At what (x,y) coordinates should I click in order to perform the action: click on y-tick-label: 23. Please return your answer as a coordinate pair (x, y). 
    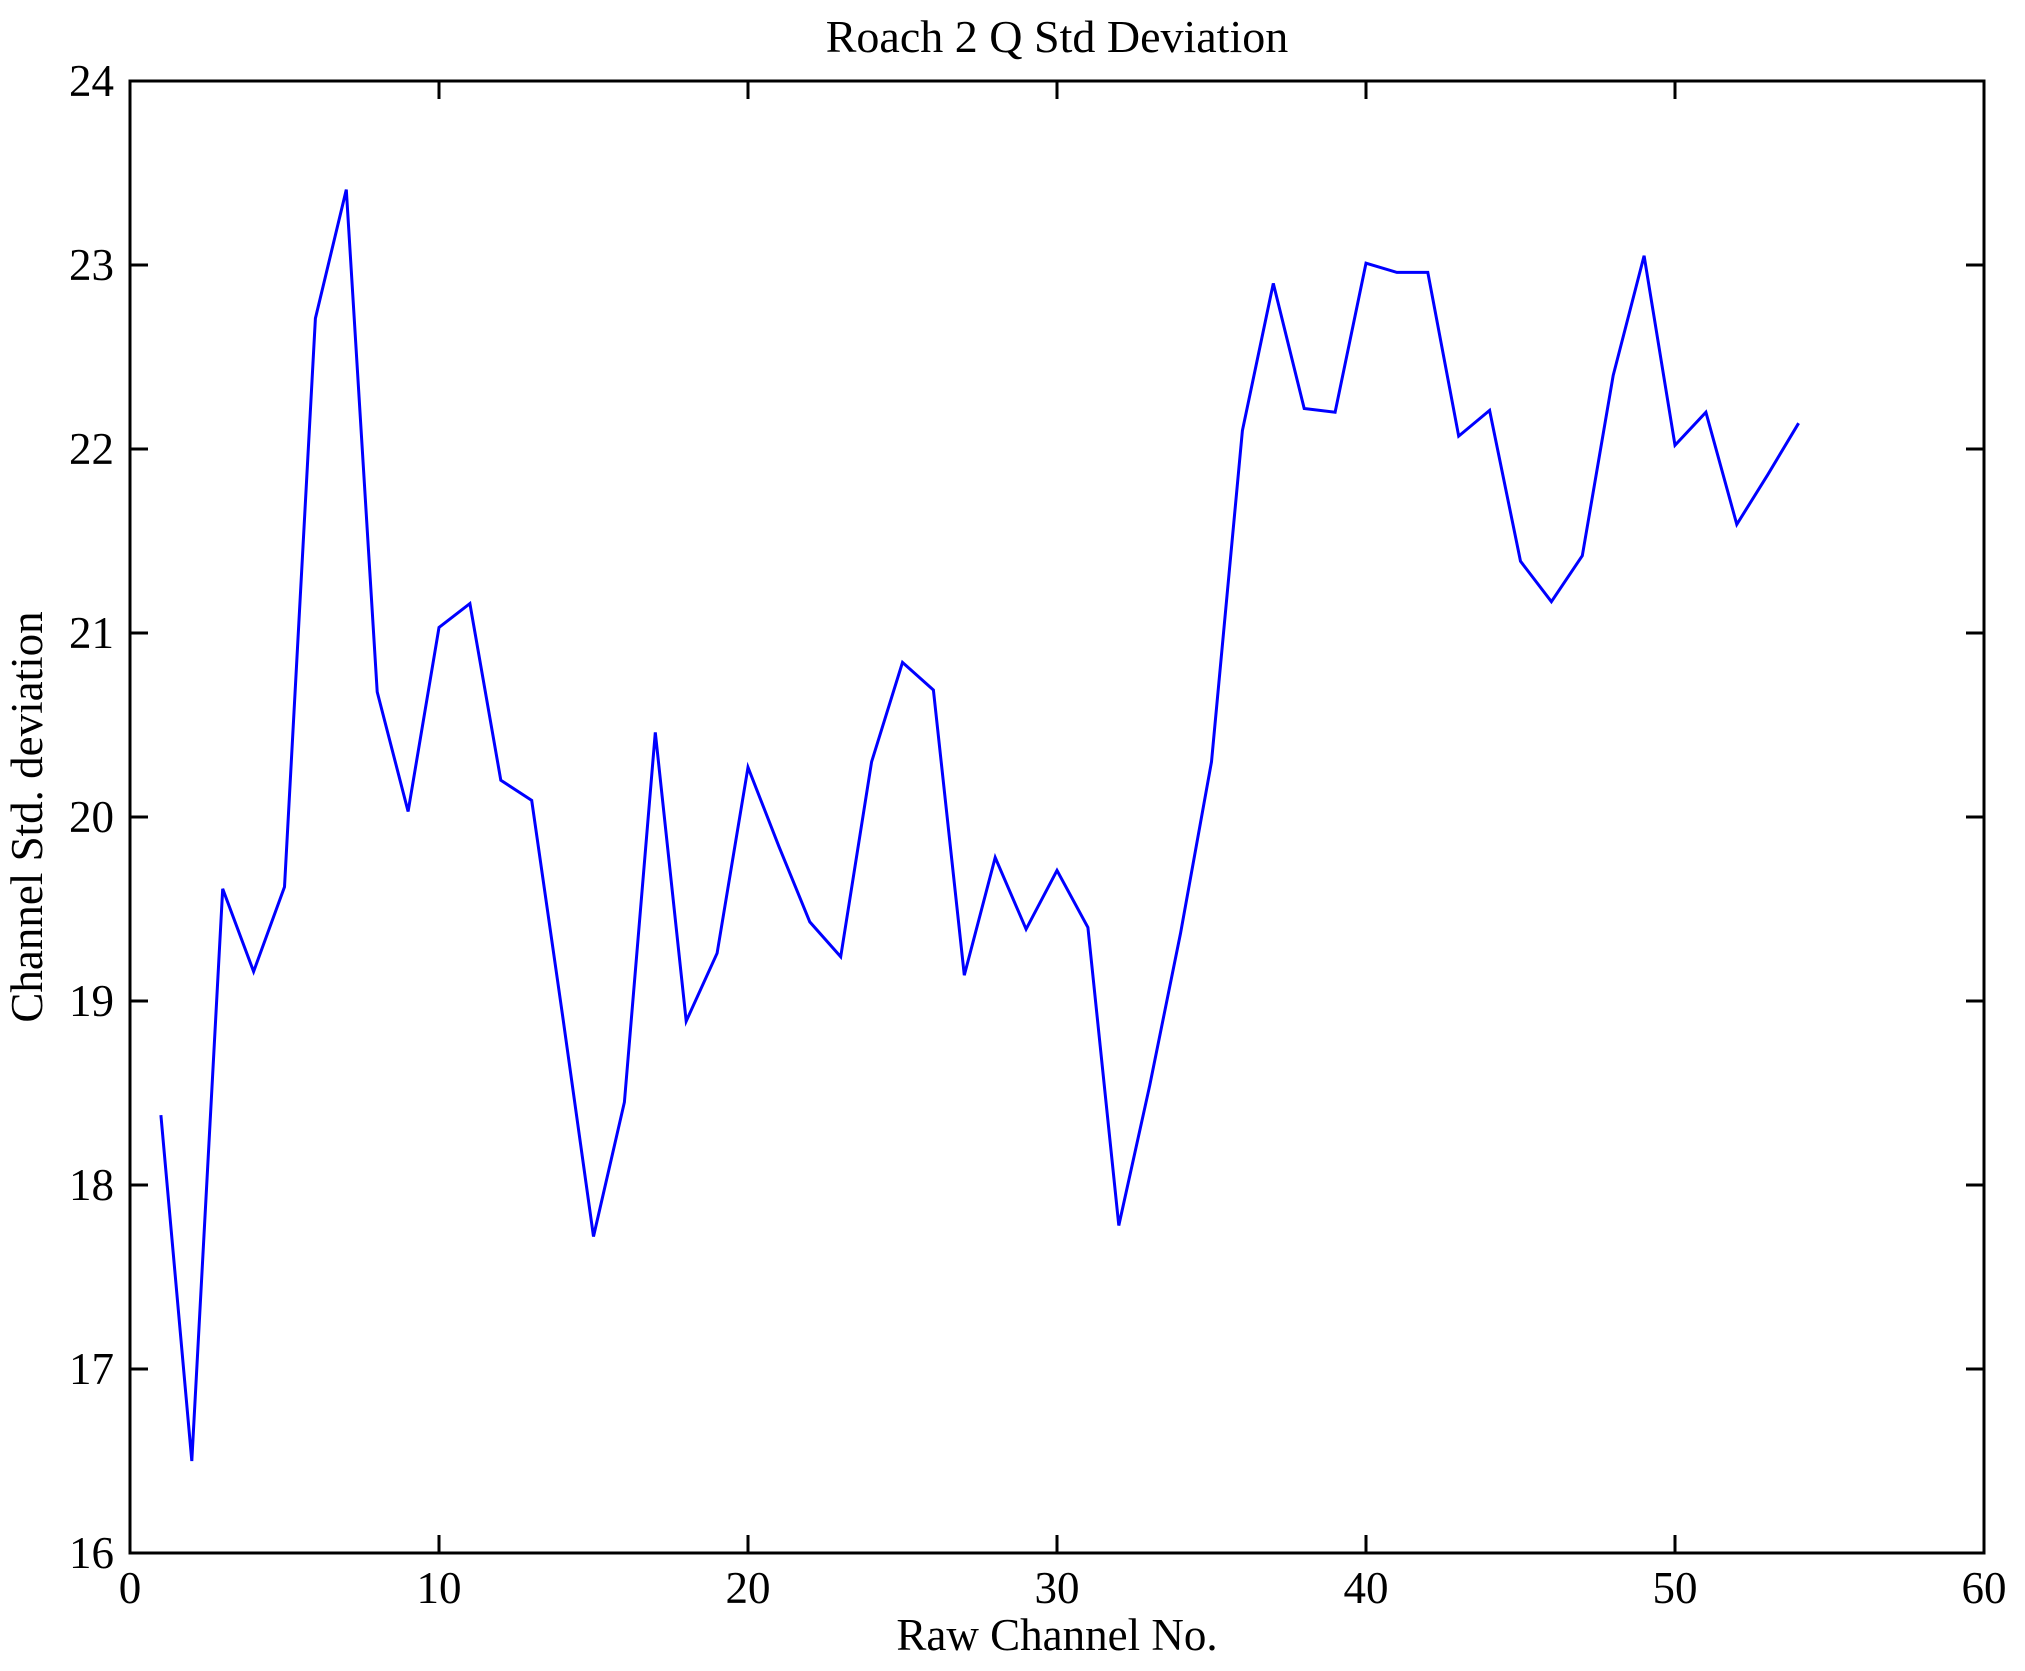
    Looking at the image, I should click on (91, 265).